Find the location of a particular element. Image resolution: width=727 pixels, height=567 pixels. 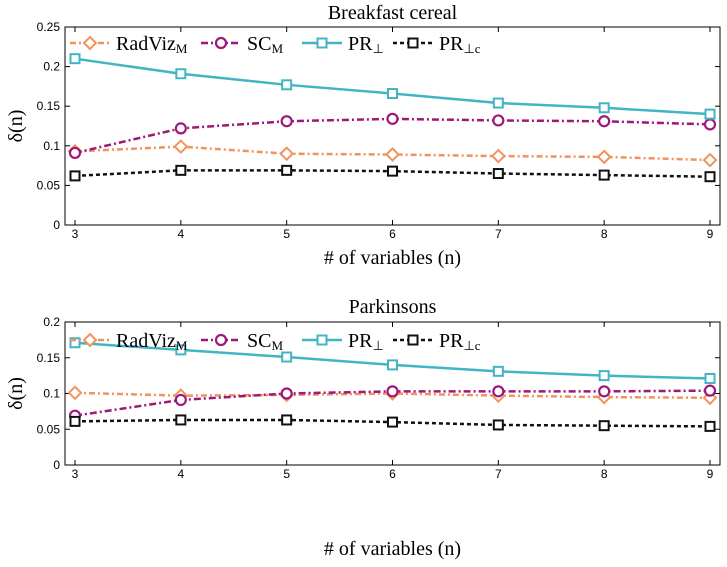

y-tick-label: 0.2 is located at coordinates (51, 322).